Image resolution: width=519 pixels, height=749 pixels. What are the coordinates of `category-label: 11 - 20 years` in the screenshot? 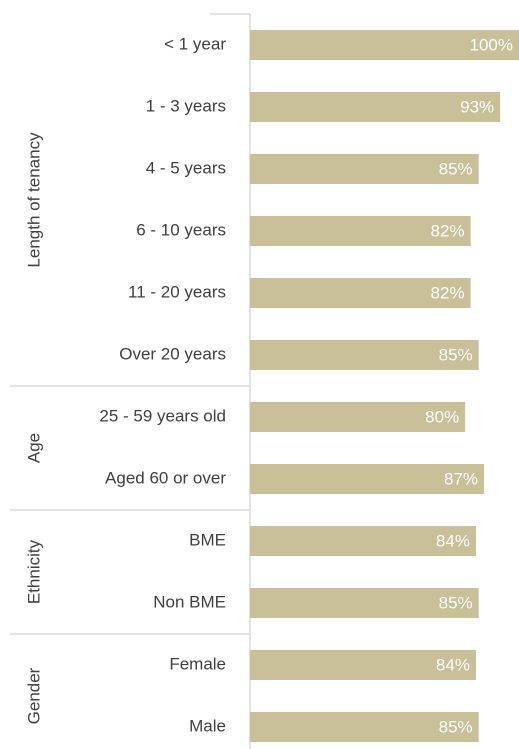 It's located at (177, 291).